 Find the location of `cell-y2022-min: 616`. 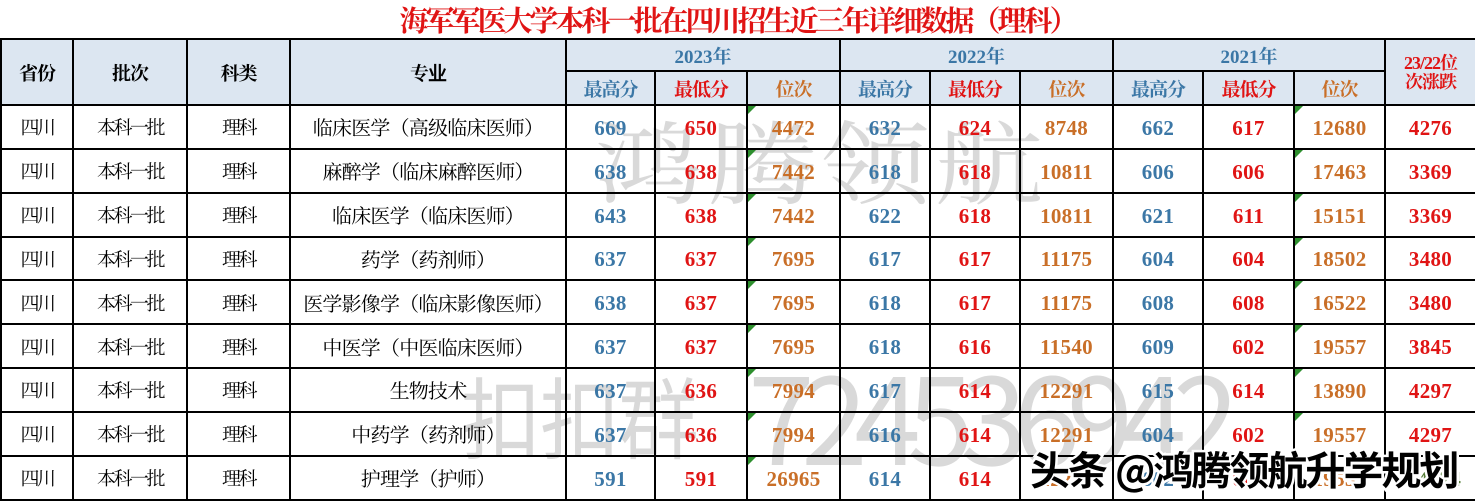

cell-y2022-min: 616 is located at coordinates (975, 346).